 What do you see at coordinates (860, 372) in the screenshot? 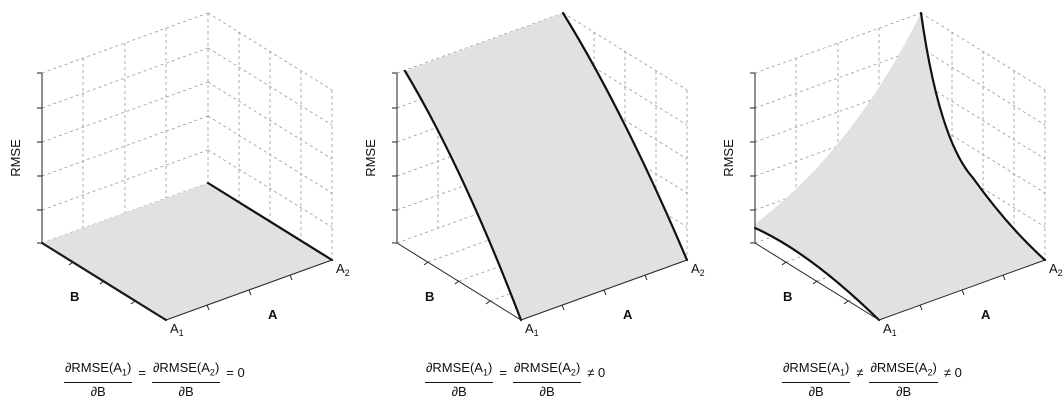
I see `operator: ≠` at bounding box center [860, 372].